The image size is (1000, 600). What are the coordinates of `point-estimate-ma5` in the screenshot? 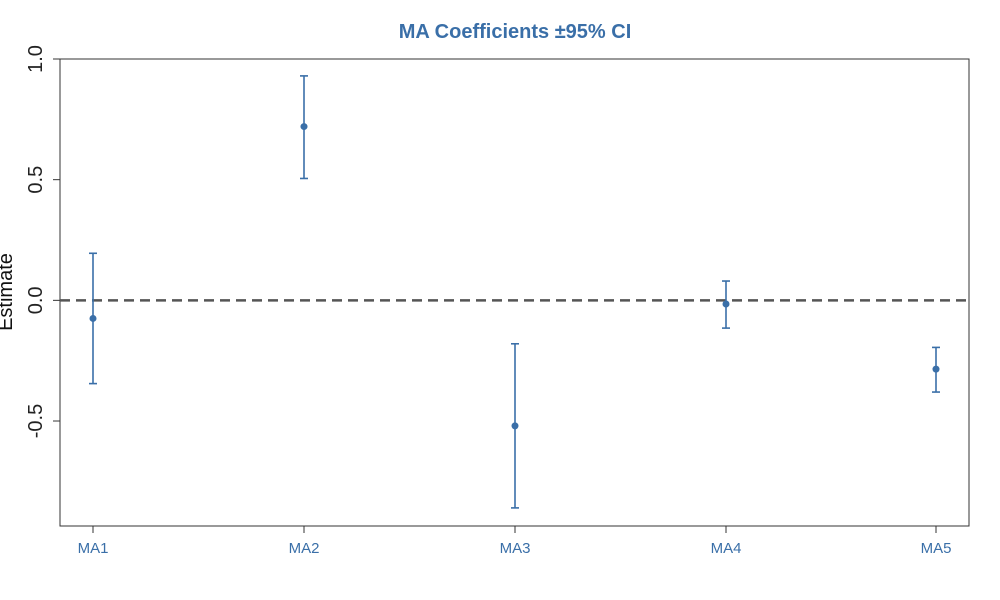 It's located at (936, 369).